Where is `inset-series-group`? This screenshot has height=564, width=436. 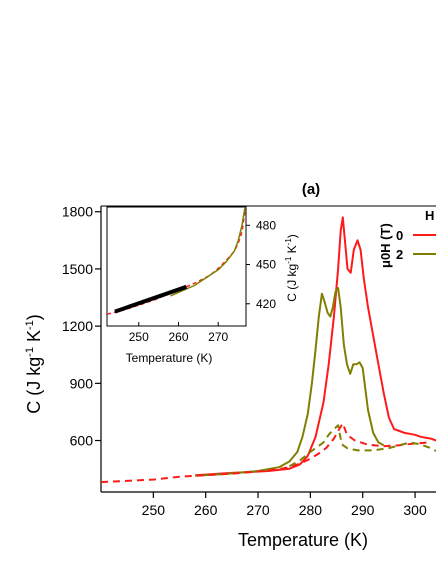
inset-series-group is located at coordinates (176, 261).